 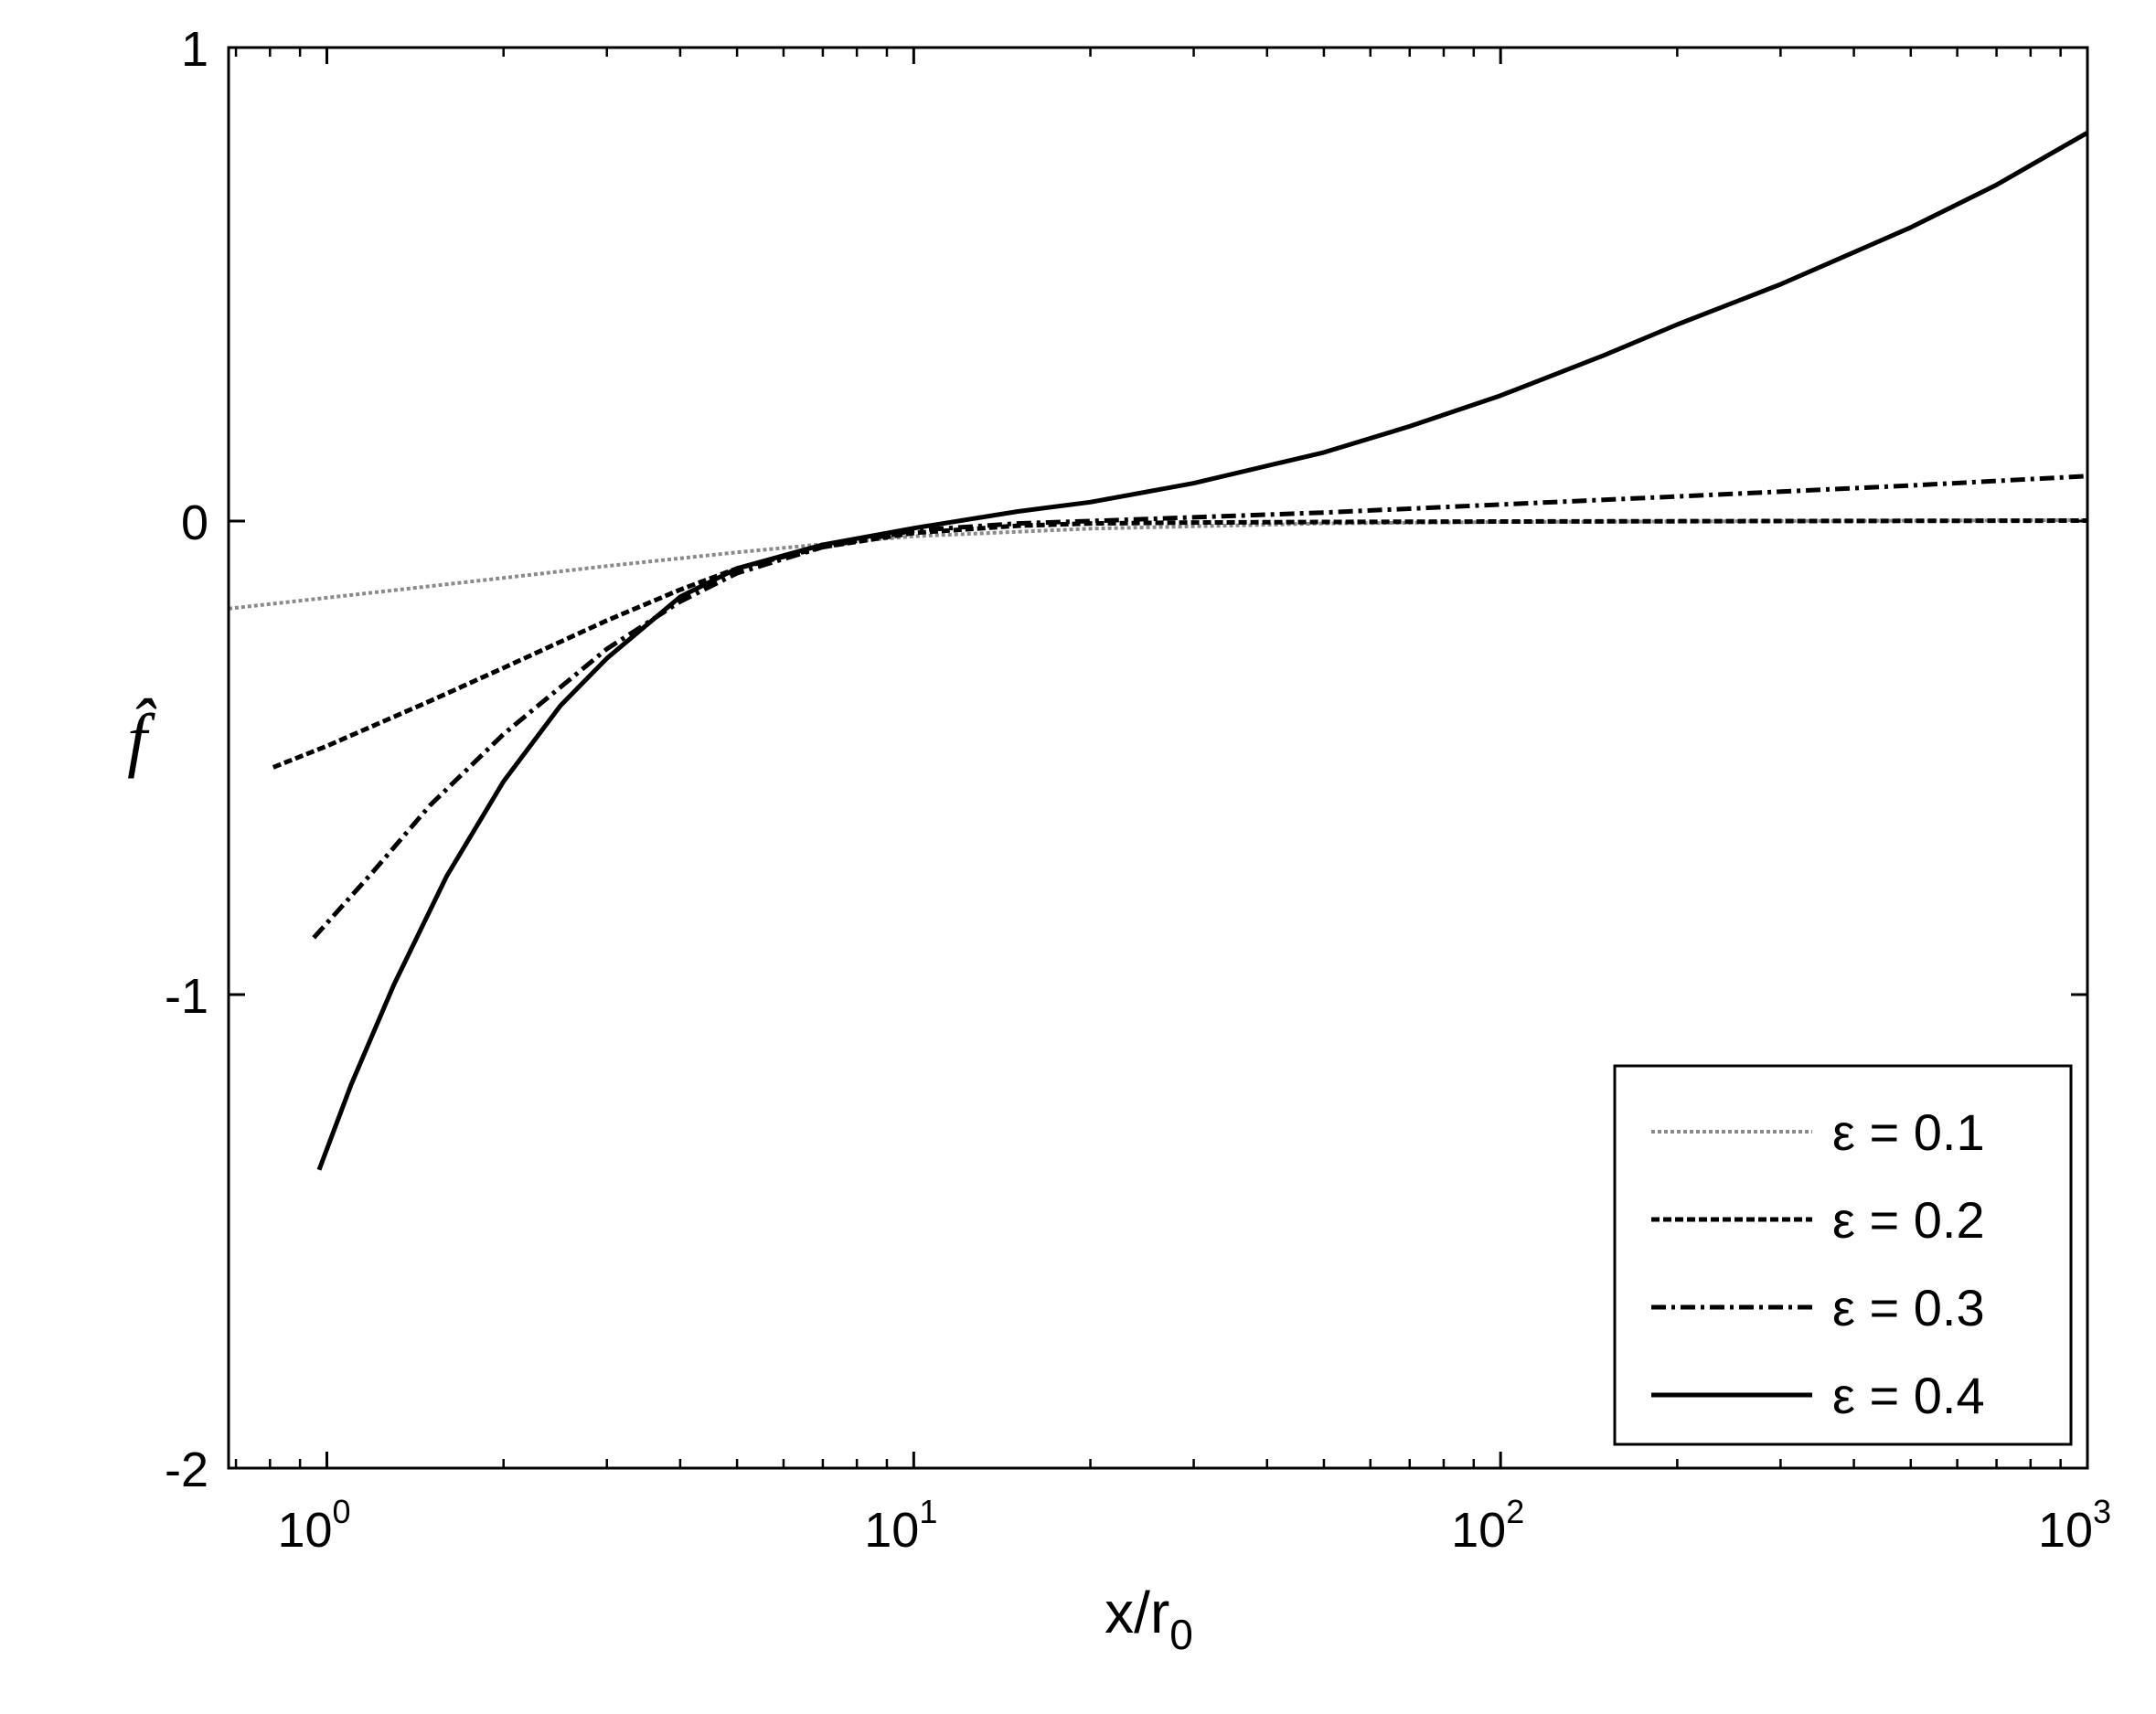 I want to click on legend-label-2: ε = 0.2, so click(x=1908, y=1220).